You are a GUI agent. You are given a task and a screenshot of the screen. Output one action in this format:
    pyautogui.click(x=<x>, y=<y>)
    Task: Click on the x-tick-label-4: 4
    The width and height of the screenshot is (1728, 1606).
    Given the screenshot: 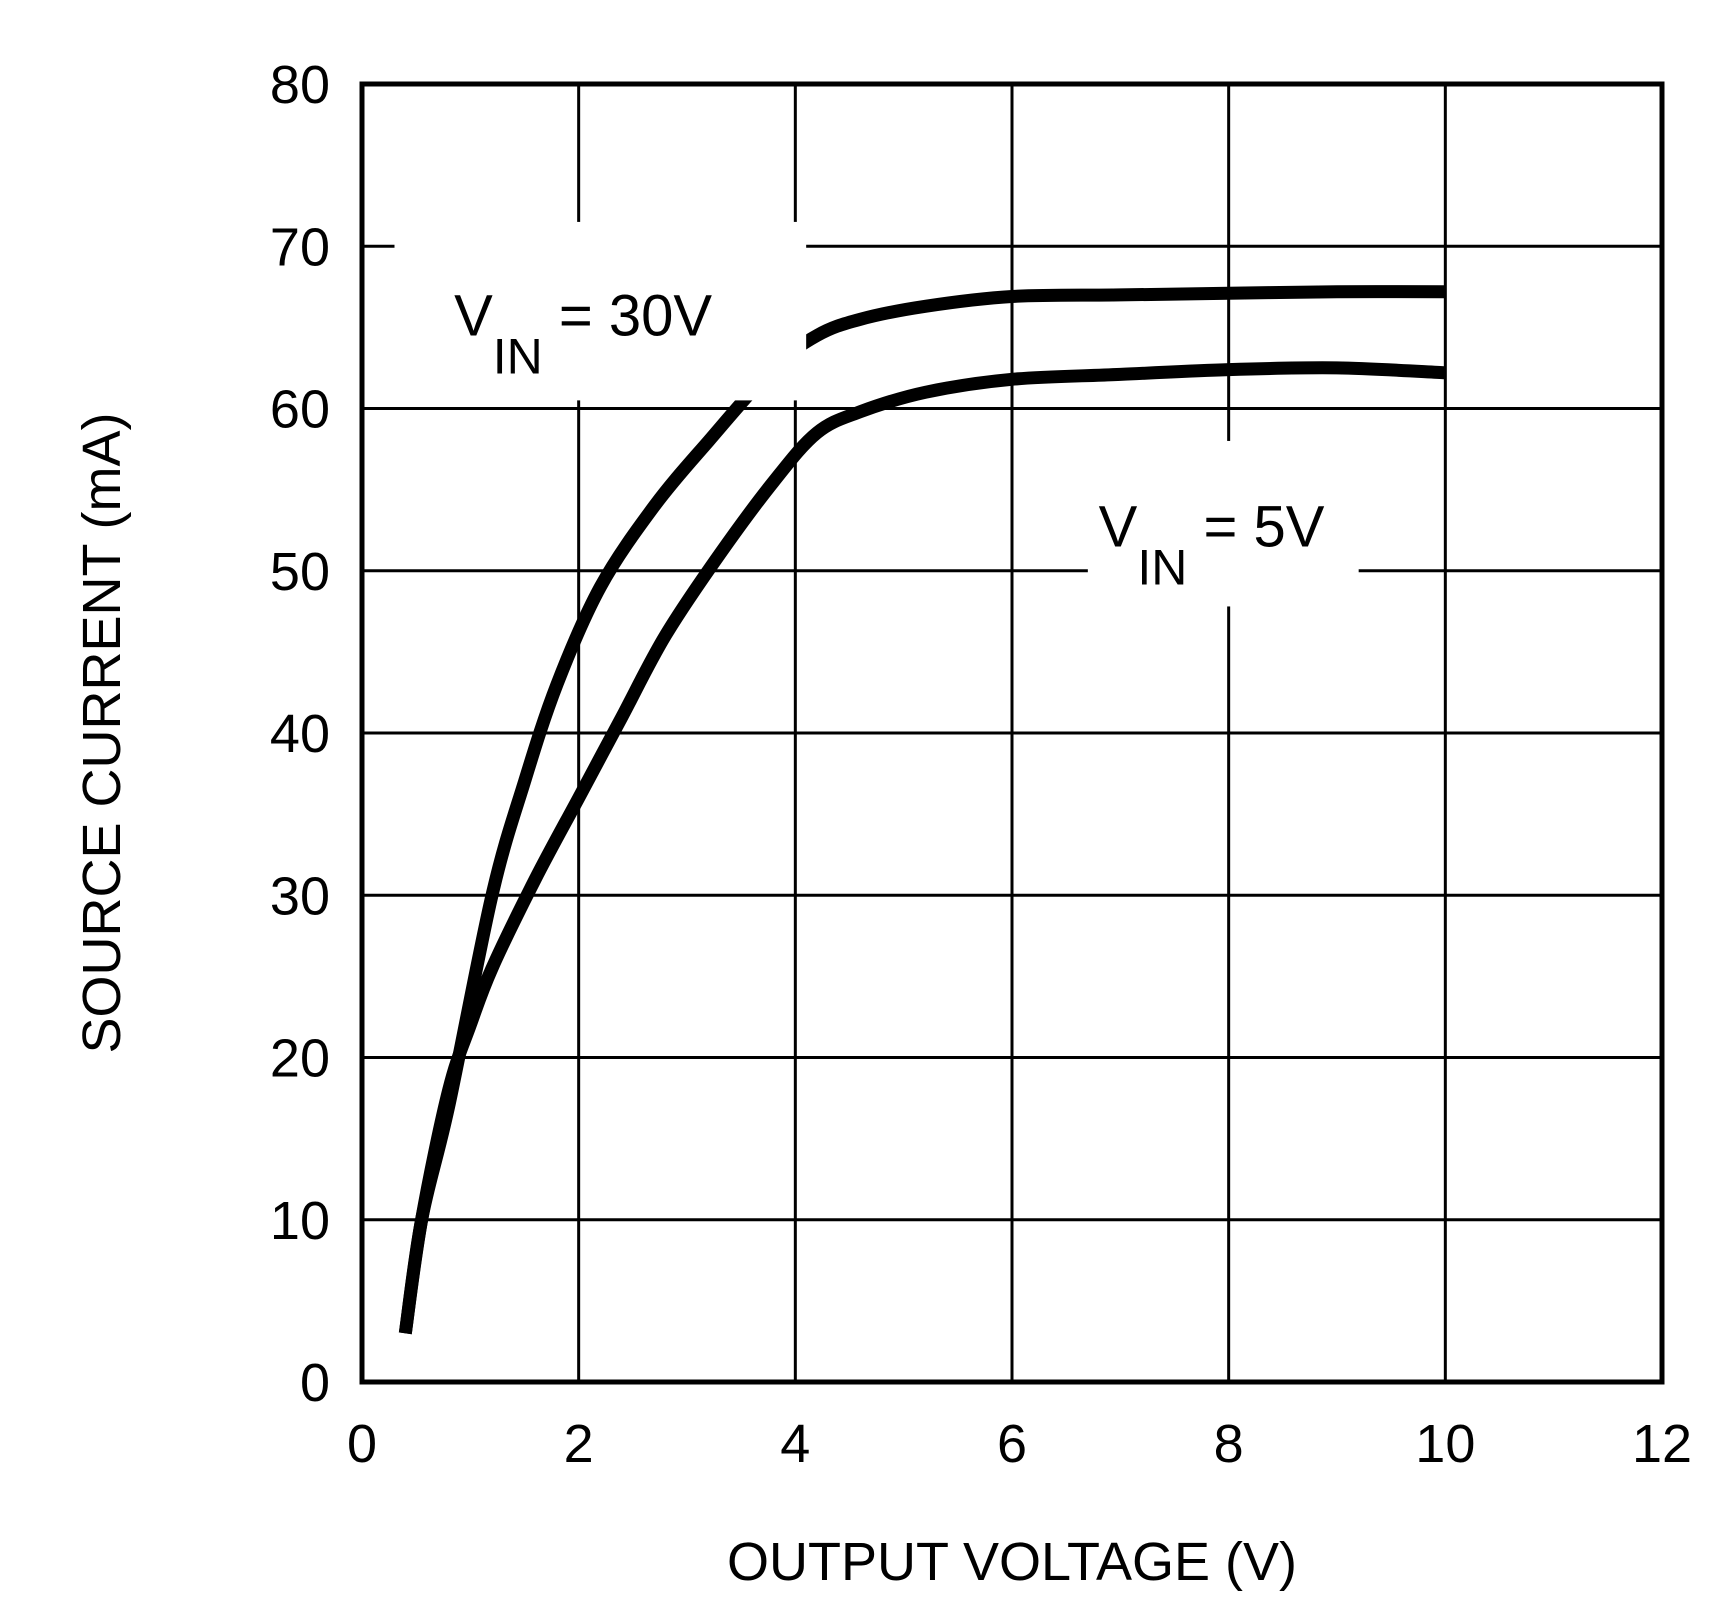 What is the action you would take?
    pyautogui.click(x=795, y=1444)
    